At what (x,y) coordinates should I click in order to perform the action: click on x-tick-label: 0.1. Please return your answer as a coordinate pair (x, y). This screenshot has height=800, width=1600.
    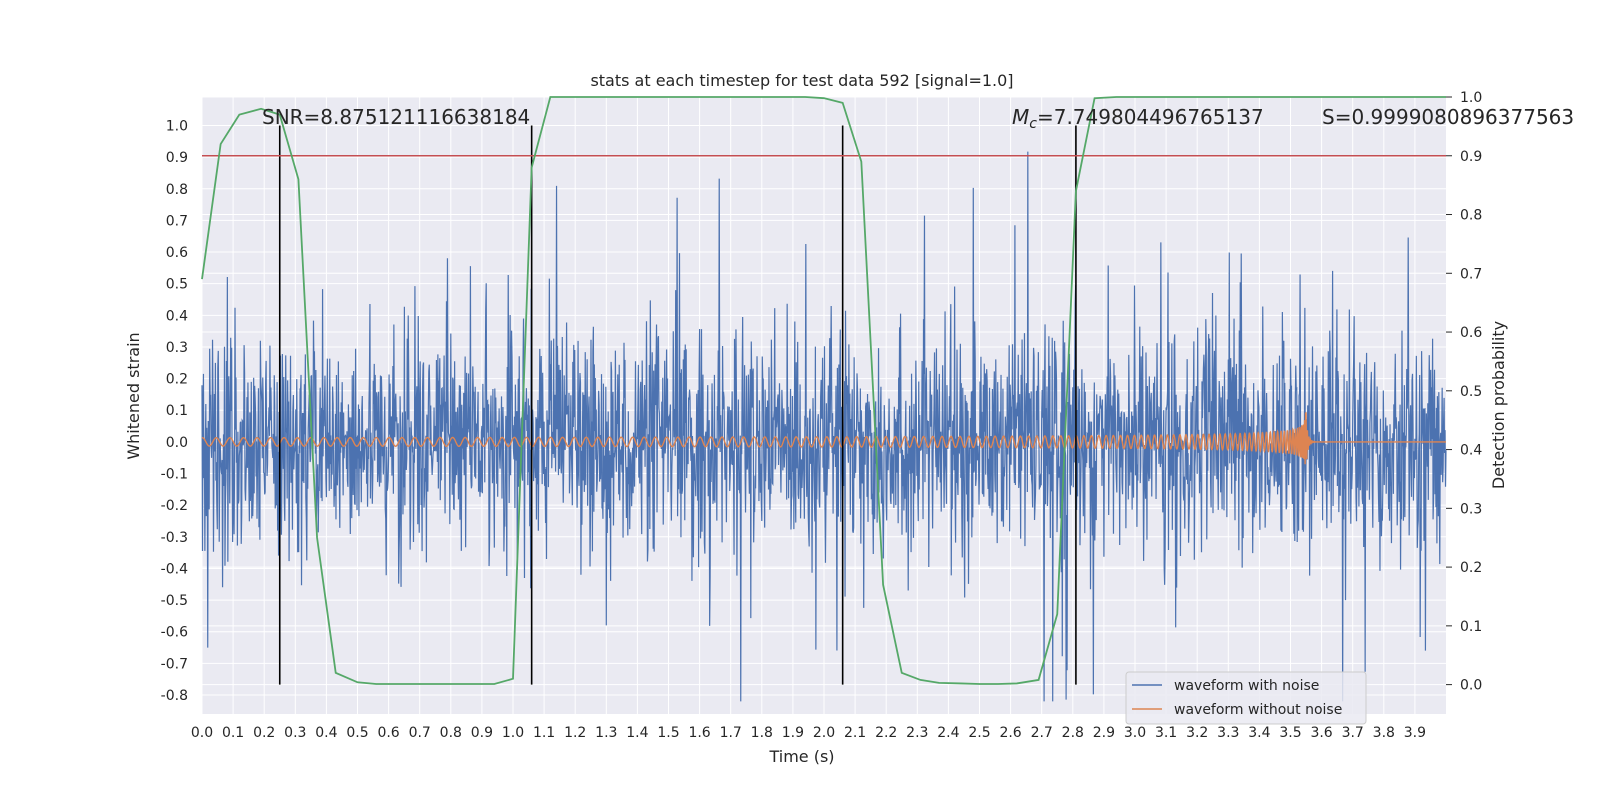
    Looking at the image, I should click on (233, 733).